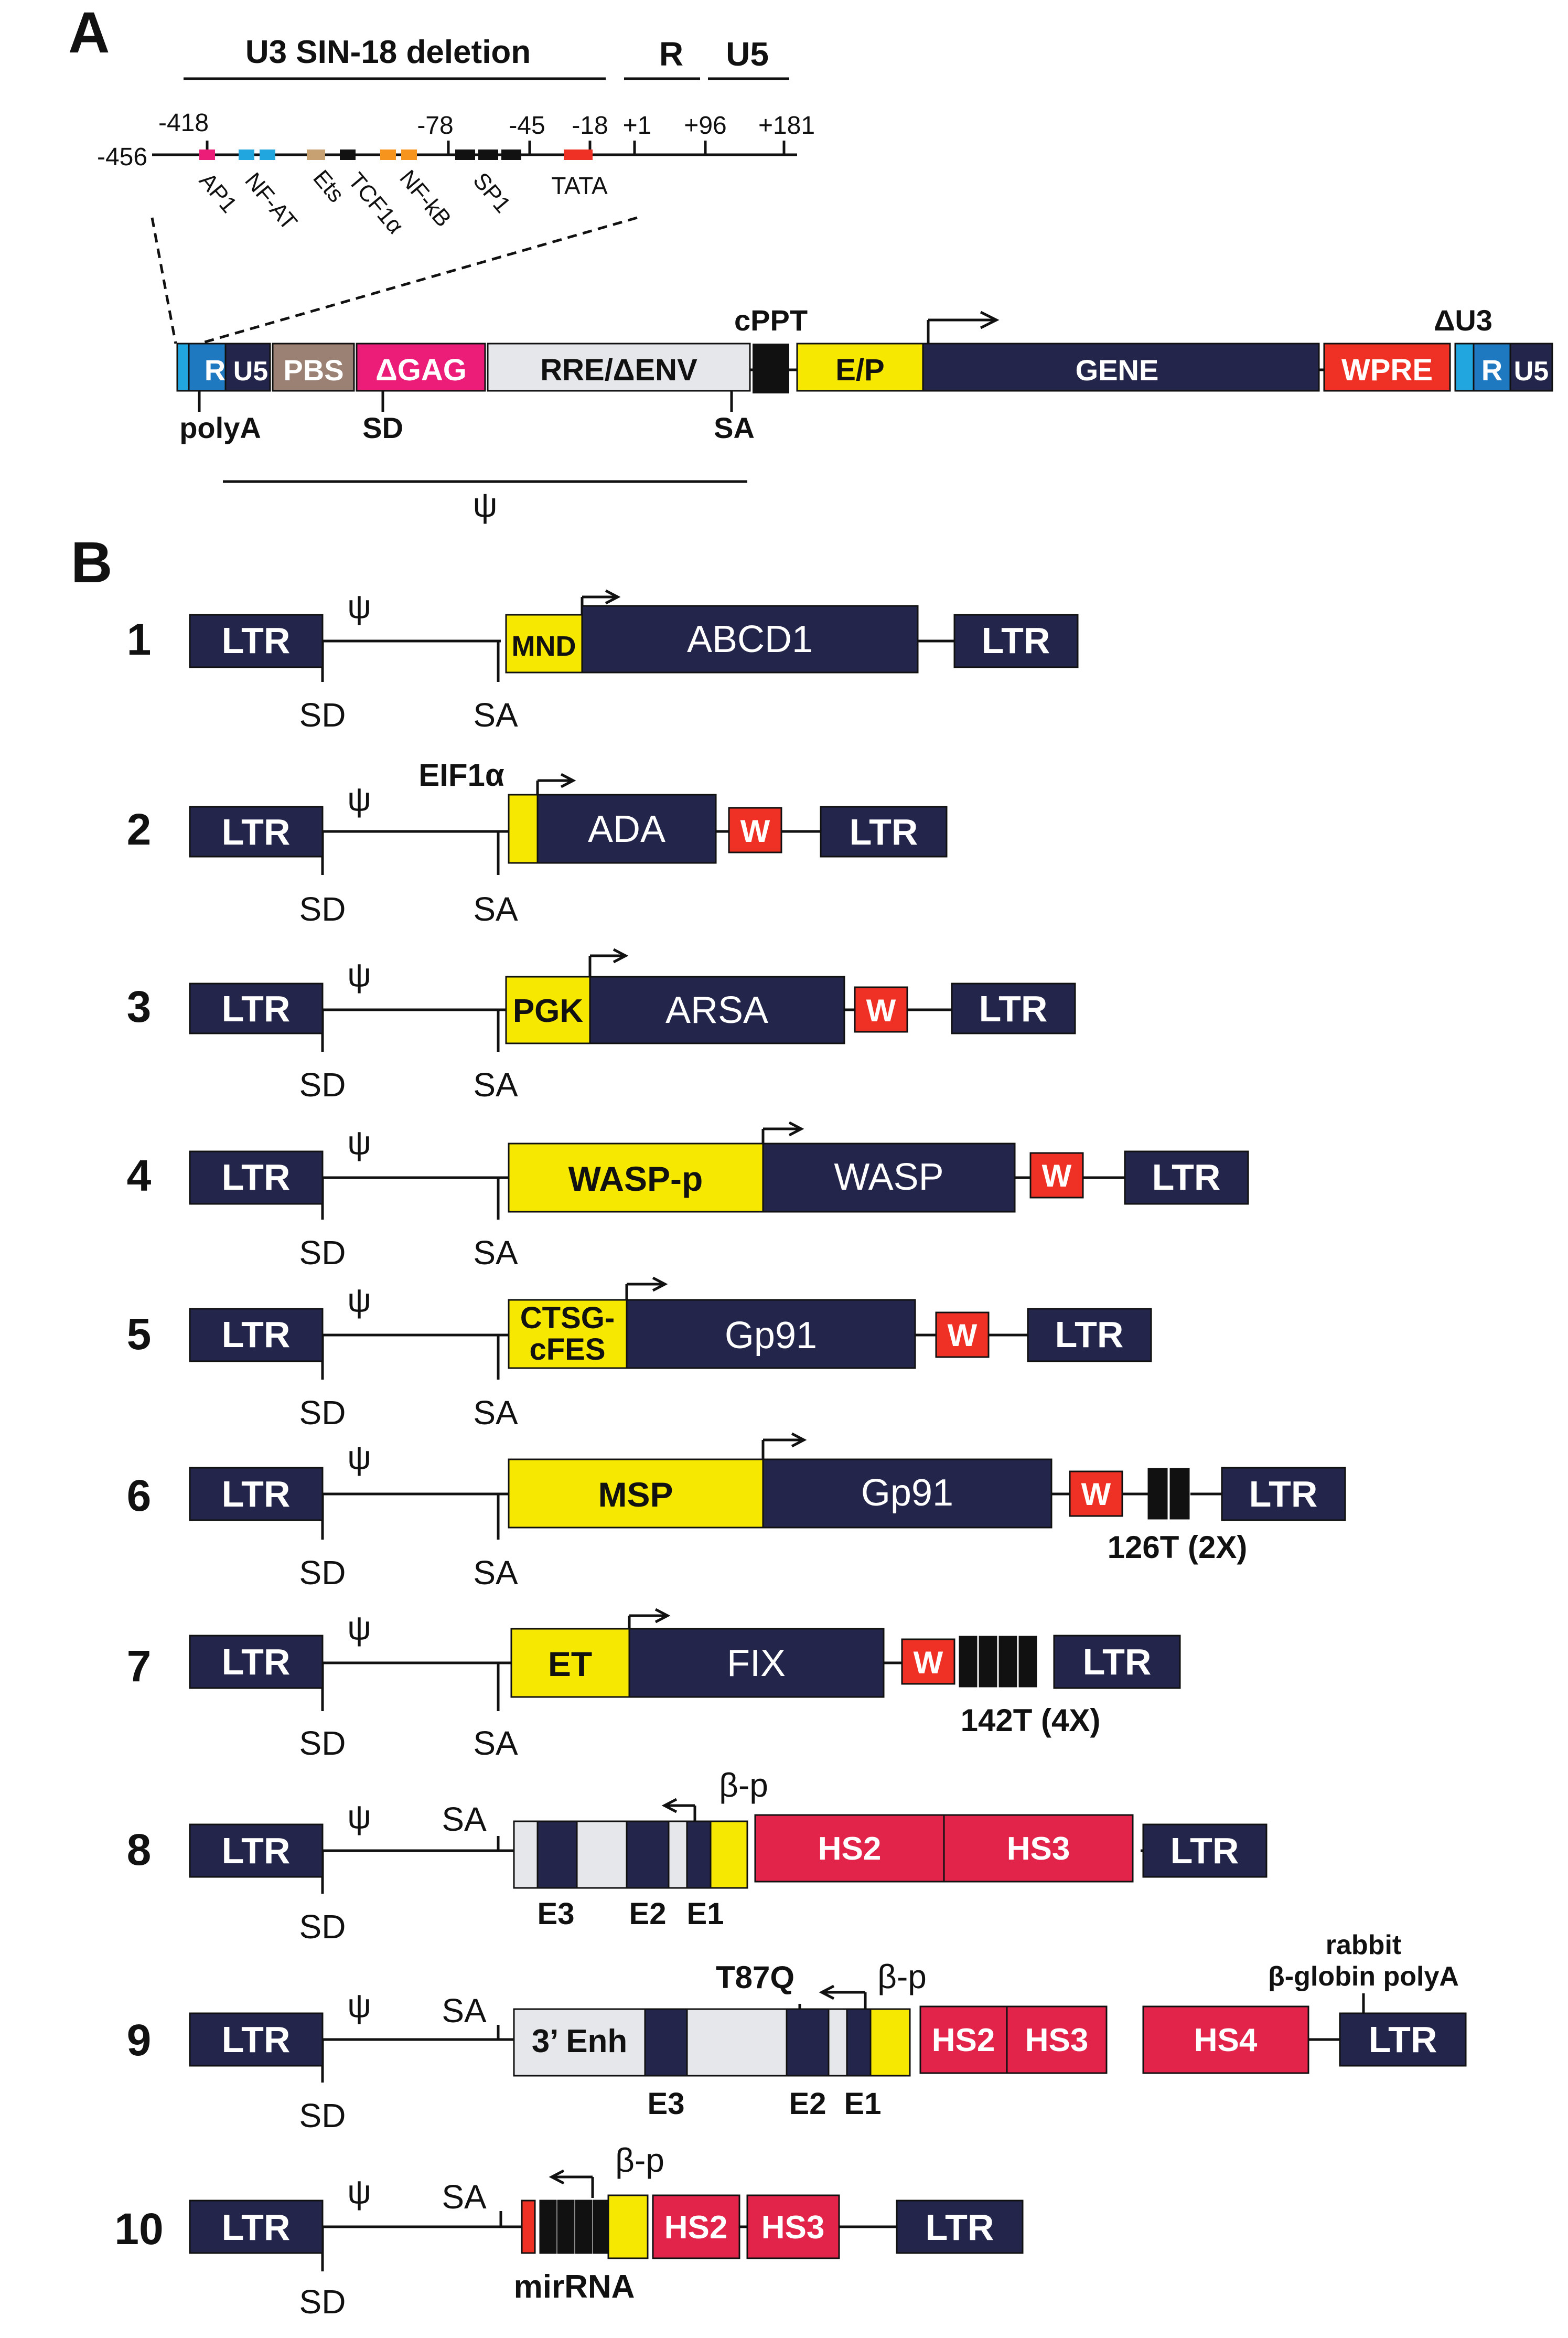 The width and height of the screenshot is (1568, 2338). Describe the element at coordinates (139, 1666) in the screenshot. I see `c7-number: 7` at that location.